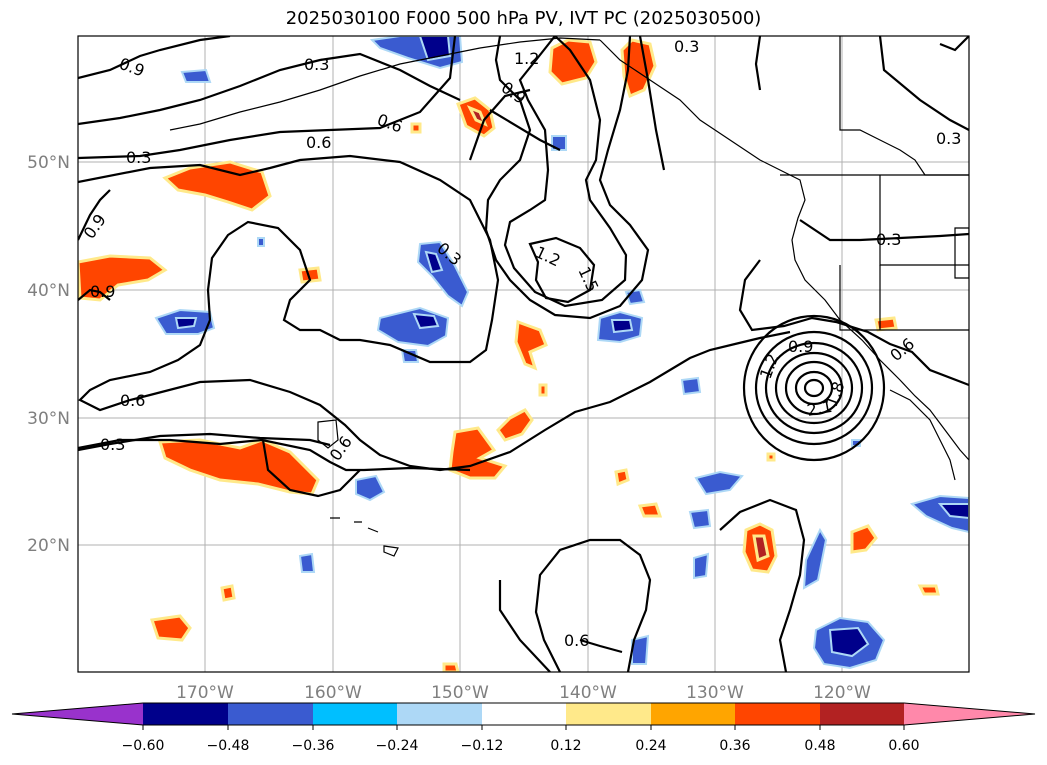  I want to click on lon-label: 170°W, so click(205, 693).